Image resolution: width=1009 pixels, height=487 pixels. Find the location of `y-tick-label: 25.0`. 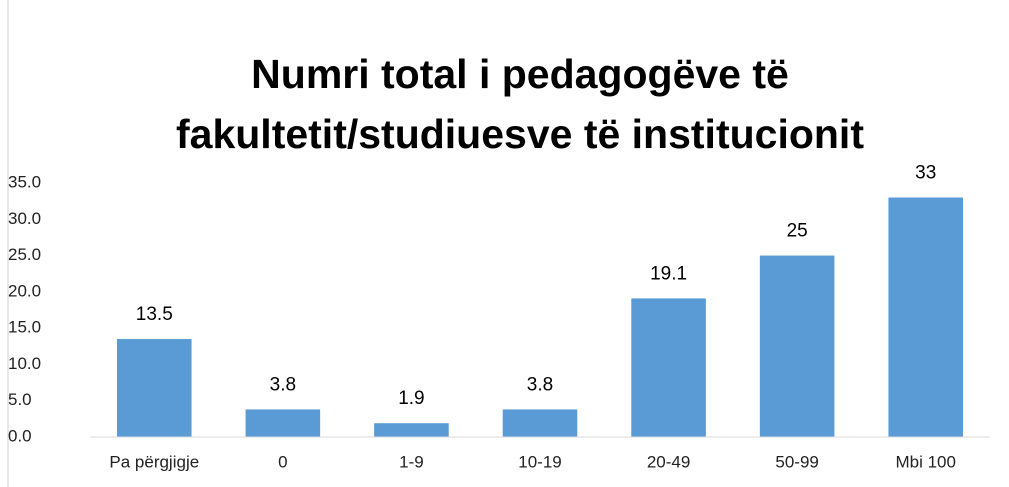

y-tick-label: 25.0 is located at coordinates (24, 254).